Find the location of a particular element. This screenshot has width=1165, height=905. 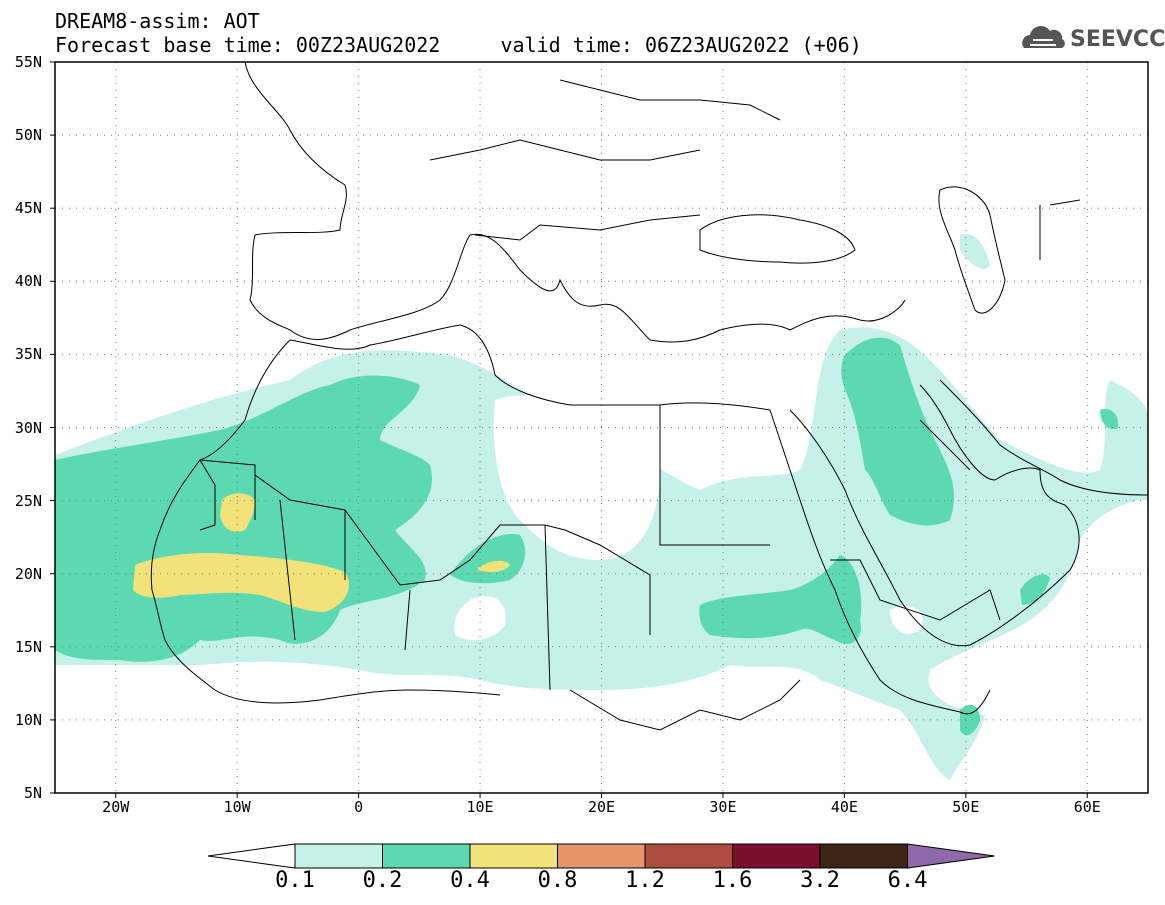

lon-label: 40E is located at coordinates (844, 807).